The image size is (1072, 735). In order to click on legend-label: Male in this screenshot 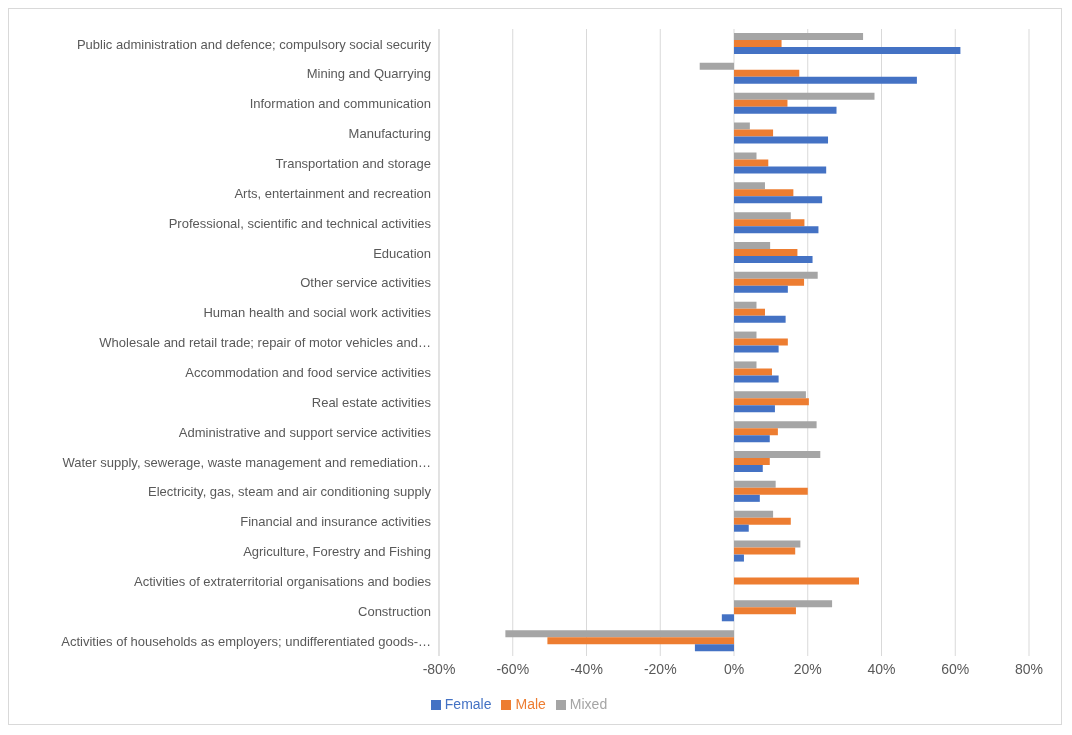, I will do `click(530, 704)`.